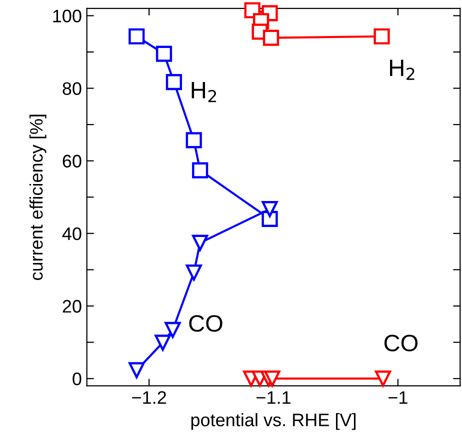 Image resolution: width=462 pixels, height=444 pixels. What do you see at coordinates (149, 397) in the screenshot?
I see `x-tick-label: −1.2` at bounding box center [149, 397].